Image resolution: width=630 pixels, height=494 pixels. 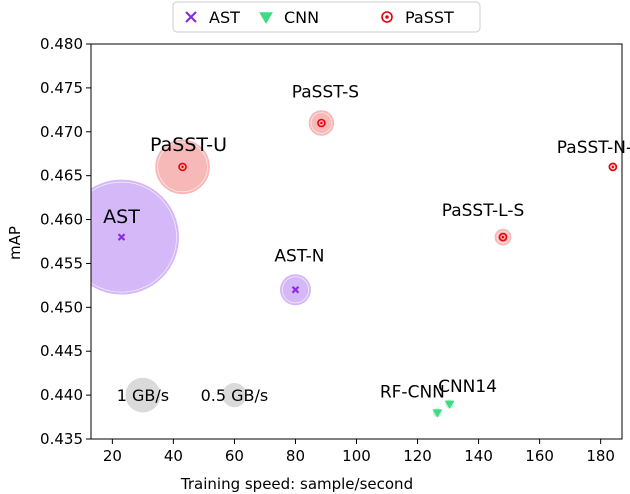 I want to click on x-tick-label: 140, so click(x=478, y=456).